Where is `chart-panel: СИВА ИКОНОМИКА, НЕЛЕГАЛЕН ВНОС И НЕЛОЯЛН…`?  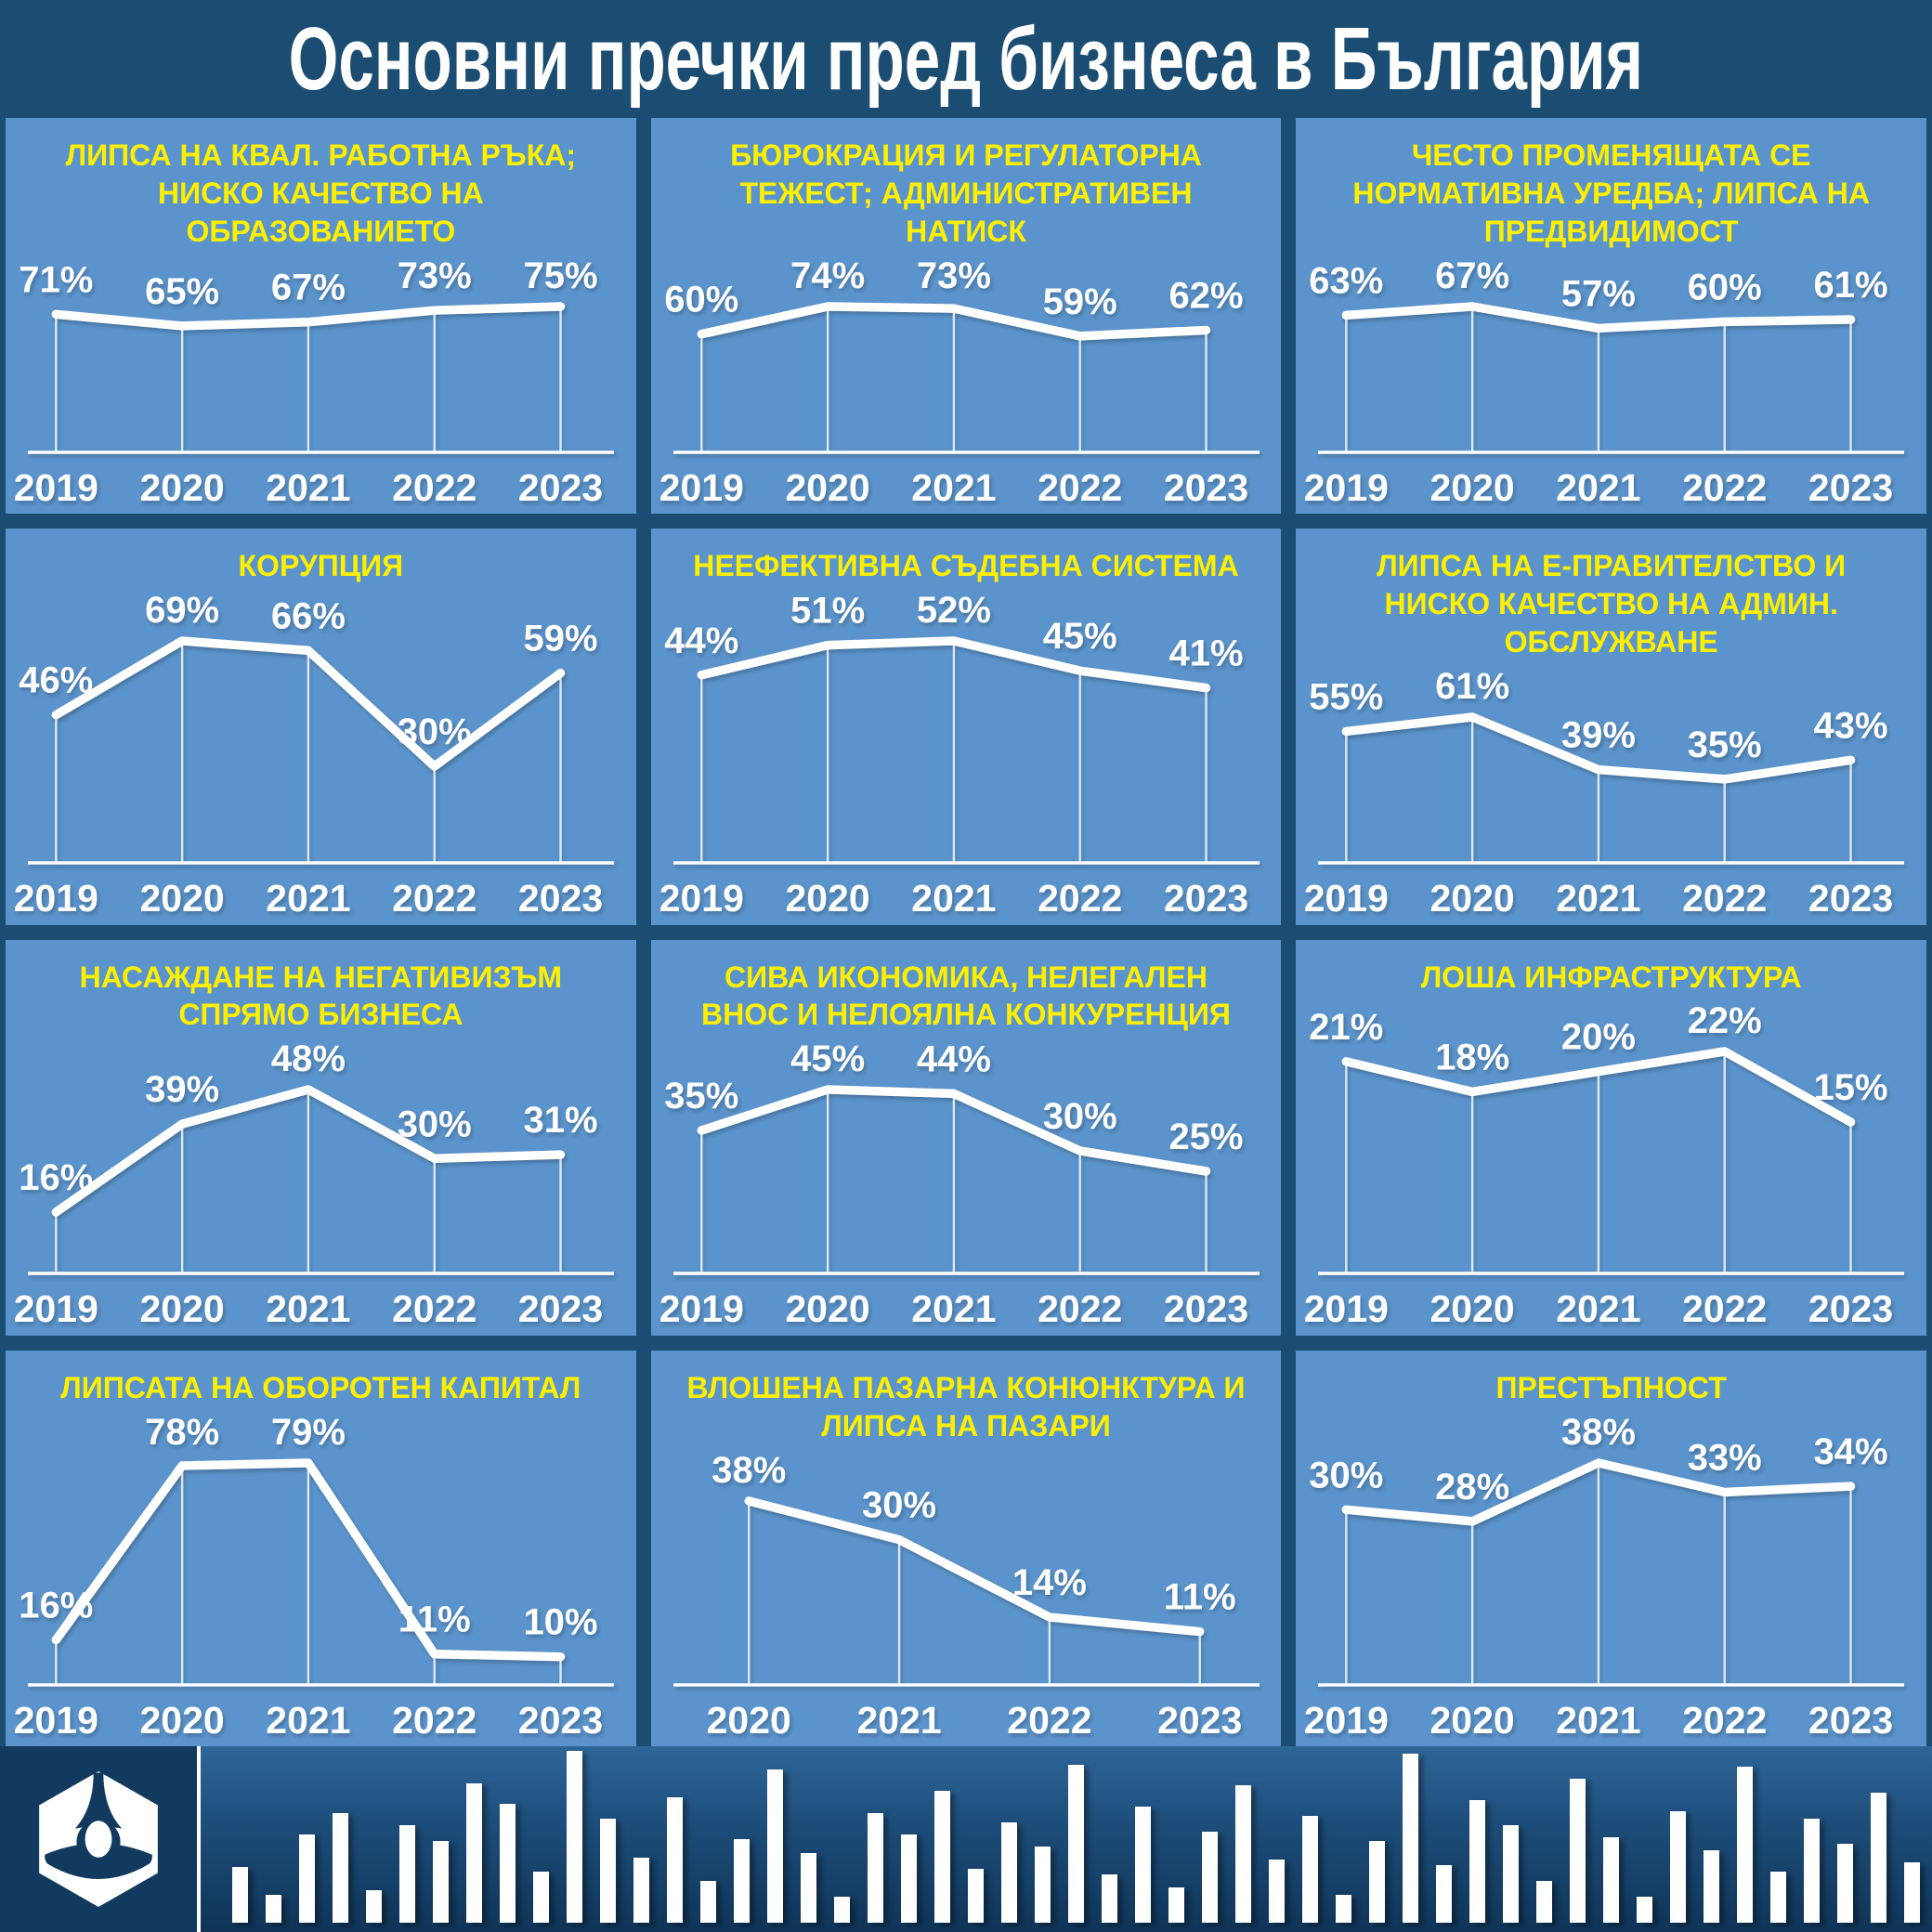 chart-panel: СИВА ИКОНОМИКА, НЕЛЕГАЛЕН ВНОС И НЕЛОЯЛН… is located at coordinates (966, 1137).